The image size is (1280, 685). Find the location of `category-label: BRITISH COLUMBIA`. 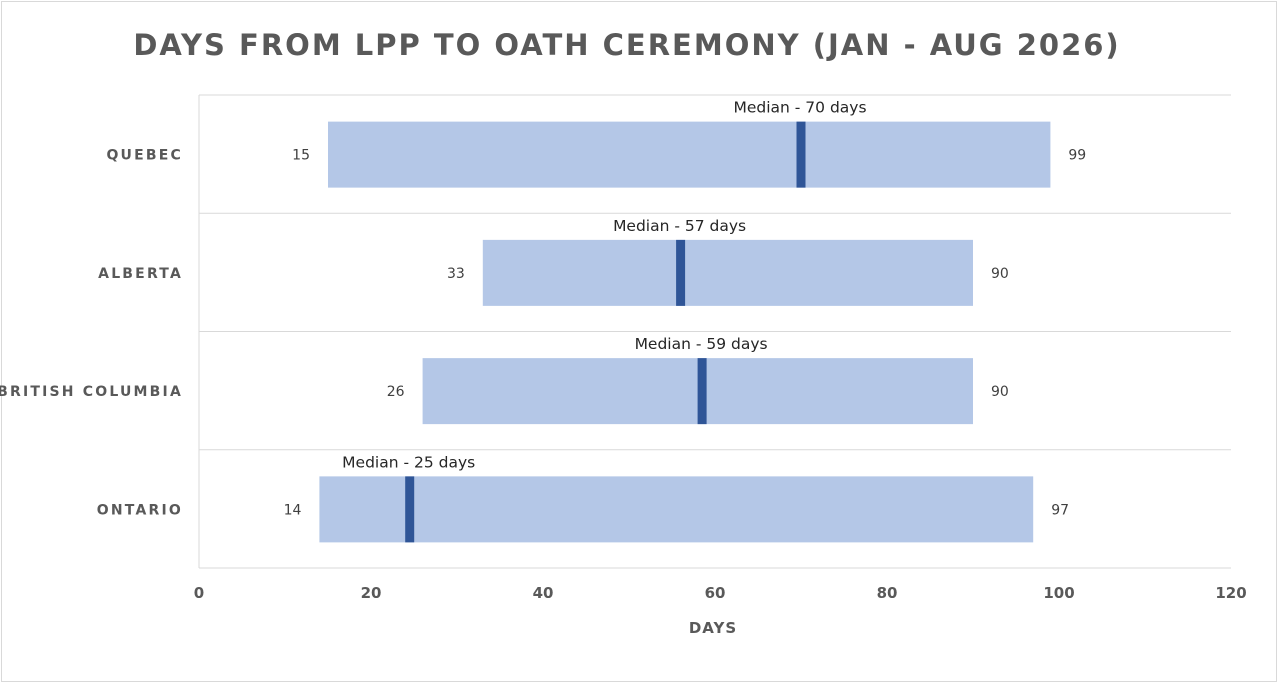

category-label: BRITISH COLUMBIA is located at coordinates (91, 392).